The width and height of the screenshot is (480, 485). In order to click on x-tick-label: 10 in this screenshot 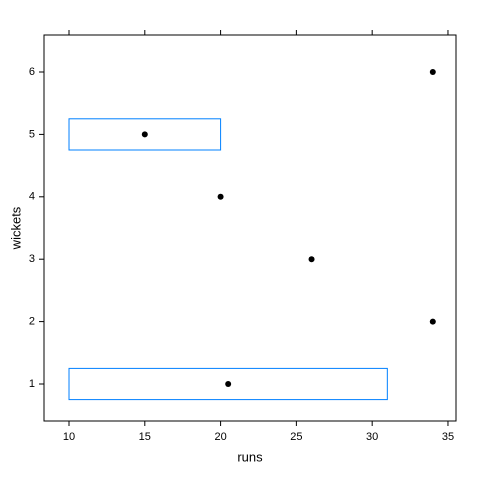, I will do `click(69, 437)`.